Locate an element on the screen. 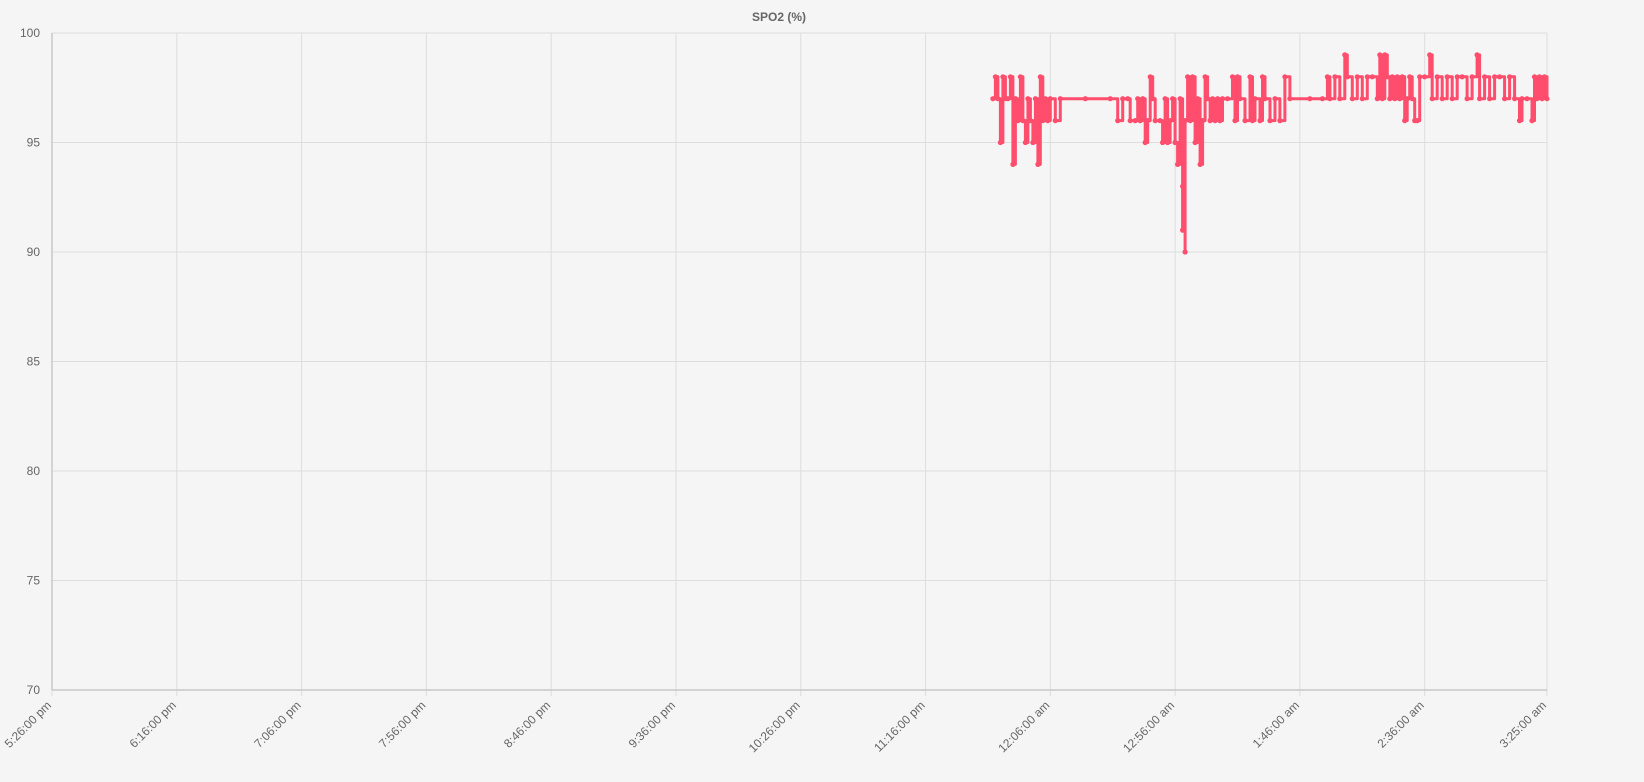 This screenshot has width=1644, height=782. y-tick-label: 95 is located at coordinates (34, 143).